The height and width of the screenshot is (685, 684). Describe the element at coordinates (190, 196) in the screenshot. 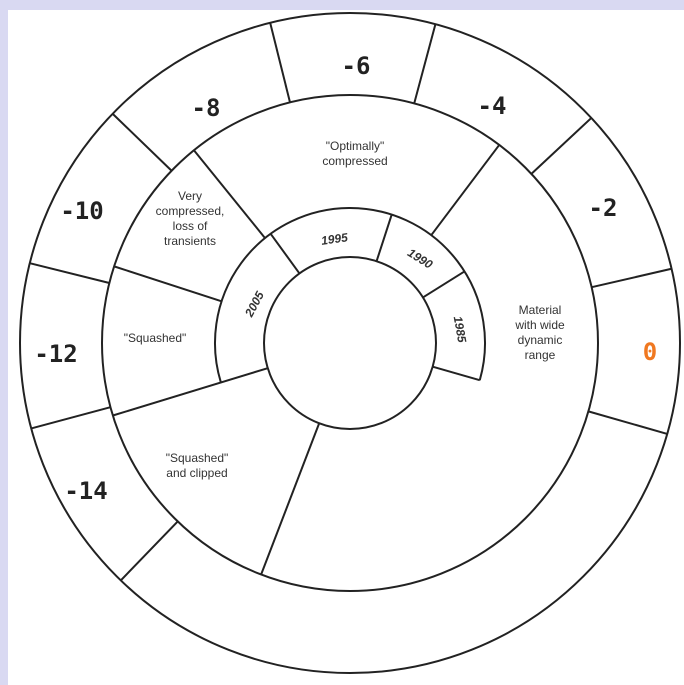

I see `zone-label: Very` at that location.